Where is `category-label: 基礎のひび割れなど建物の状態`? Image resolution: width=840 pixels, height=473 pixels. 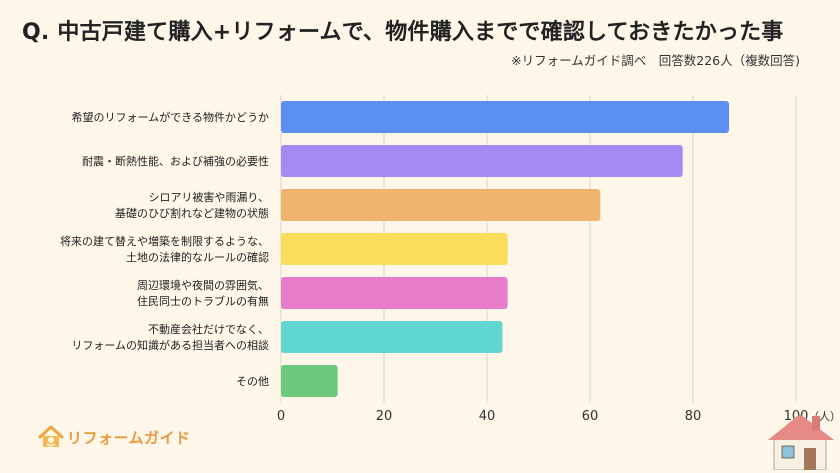
category-label: 基礎のひび割れなど建物の状態 is located at coordinates (192, 213).